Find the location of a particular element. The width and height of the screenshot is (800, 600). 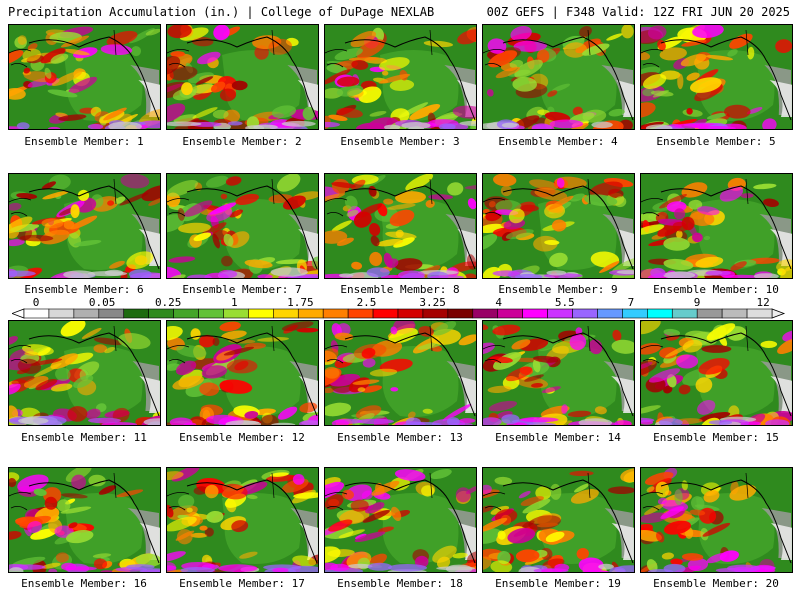

colorbar-tick-label: 0 is located at coordinates (36, 302).